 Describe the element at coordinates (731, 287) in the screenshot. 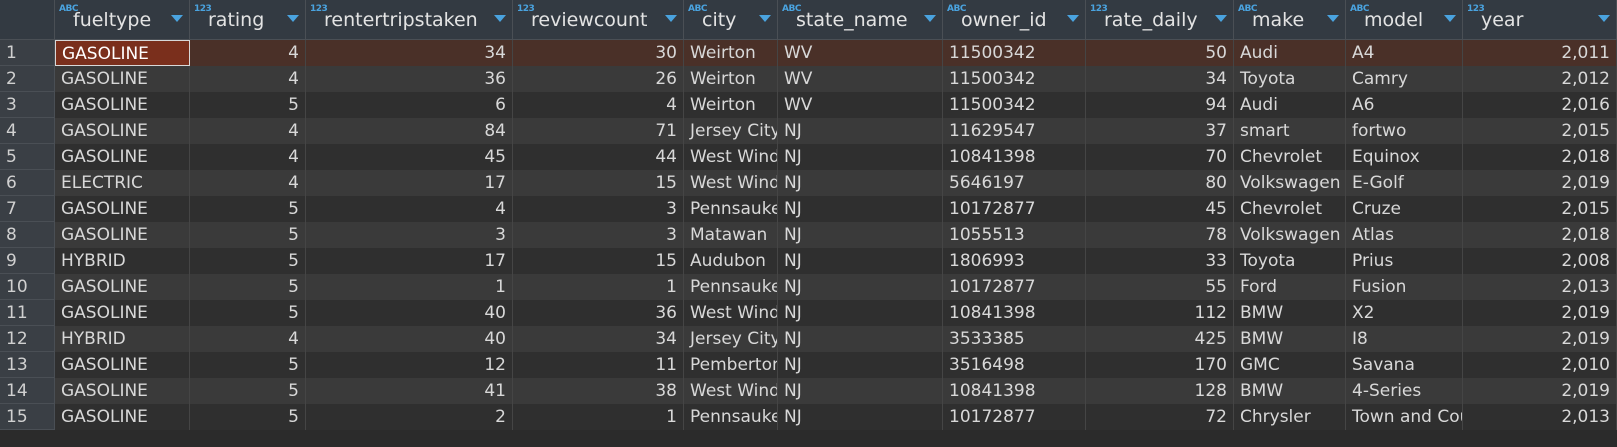

I see `cell-city: Pennsauken` at that location.